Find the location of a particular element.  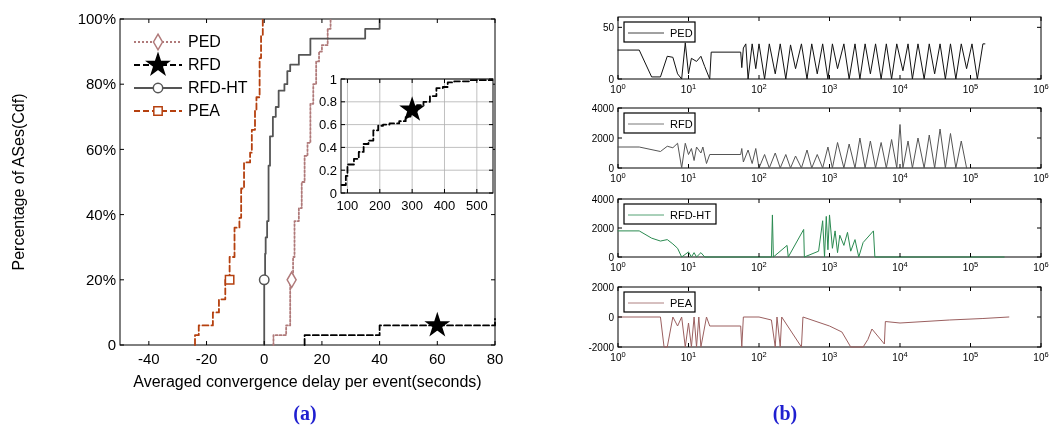

x-tick-label: -40 is located at coordinates (149, 358).